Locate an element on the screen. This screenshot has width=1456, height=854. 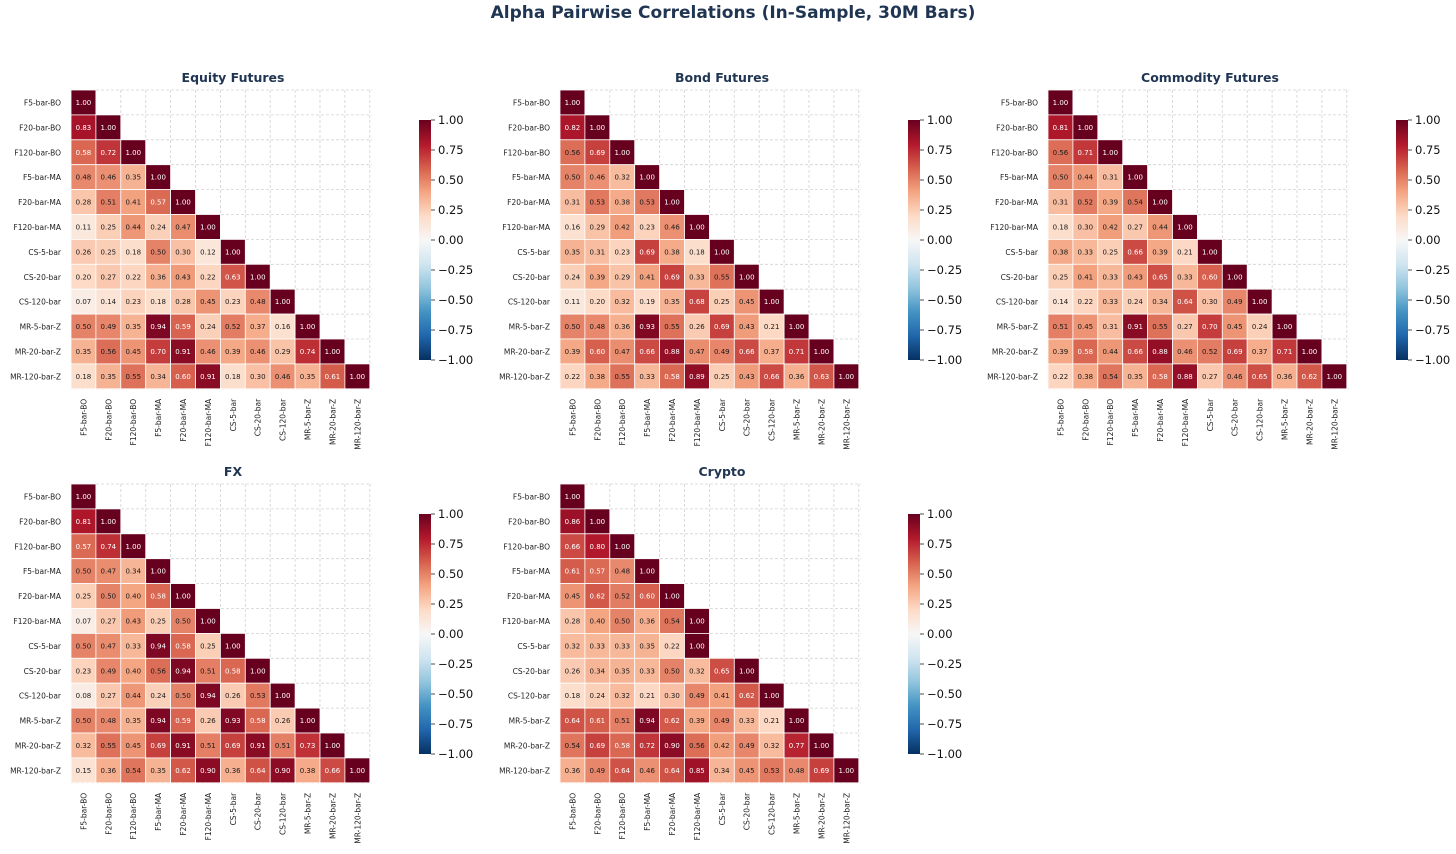
x-tick-label: F120-bar-MA is located at coordinates (697, 422).